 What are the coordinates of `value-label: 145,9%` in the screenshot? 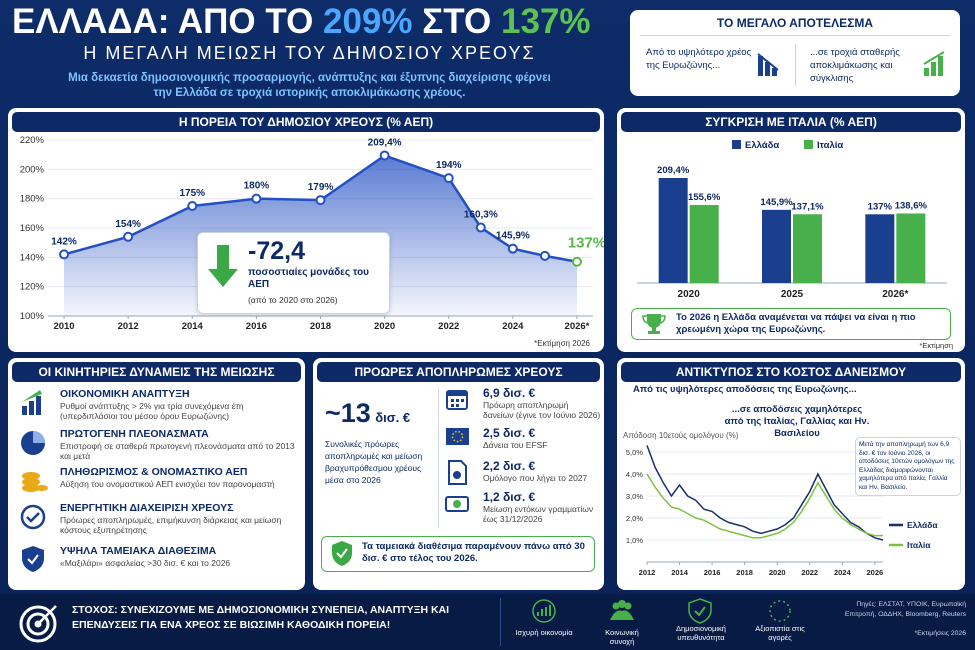 It's located at (513, 236).